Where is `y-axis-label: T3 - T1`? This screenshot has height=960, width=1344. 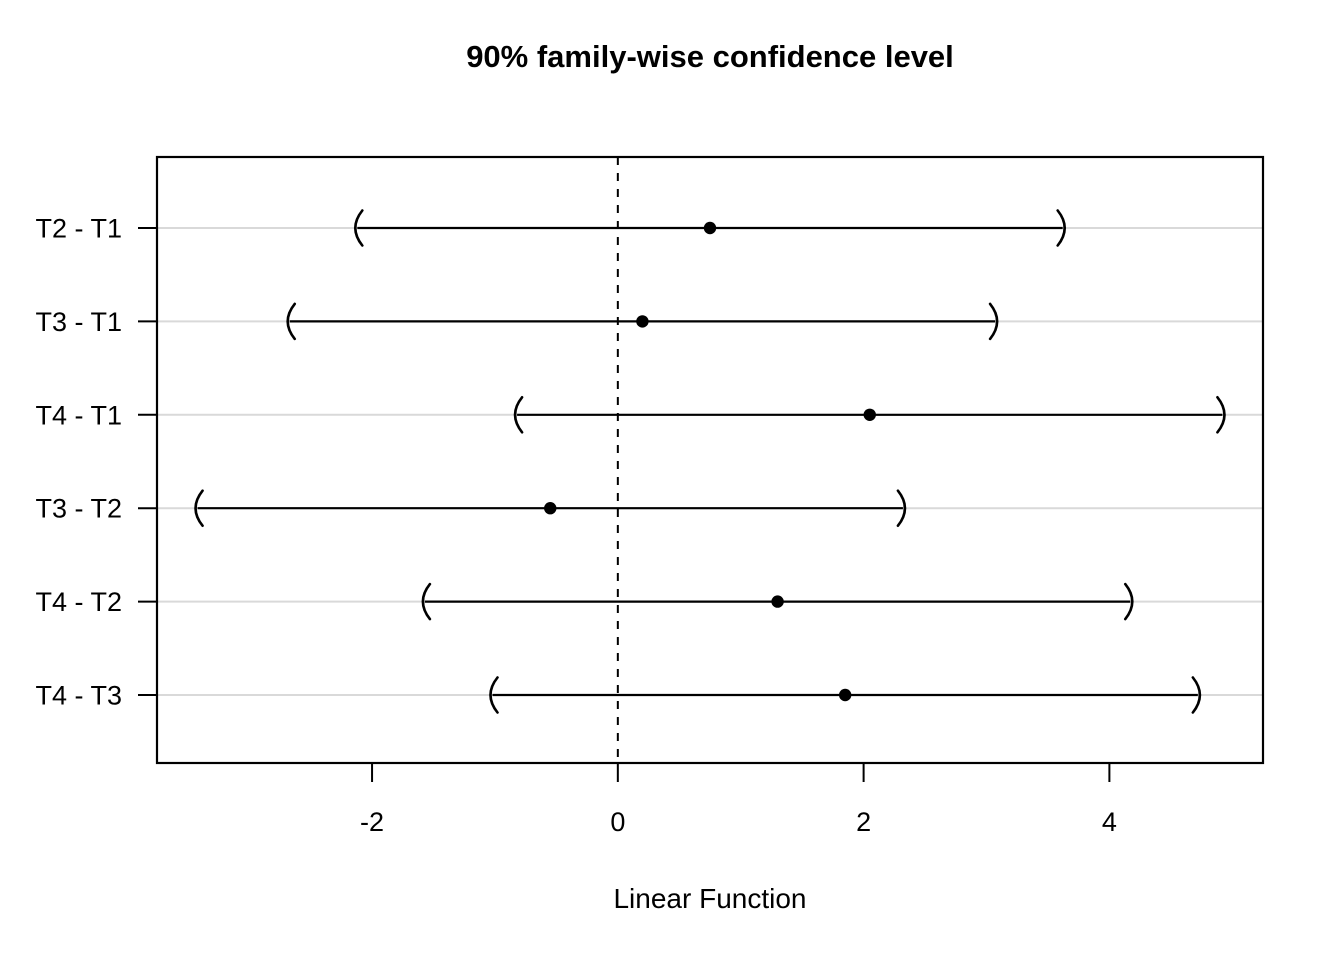
y-axis-label: T3 - T1 is located at coordinates (78, 322).